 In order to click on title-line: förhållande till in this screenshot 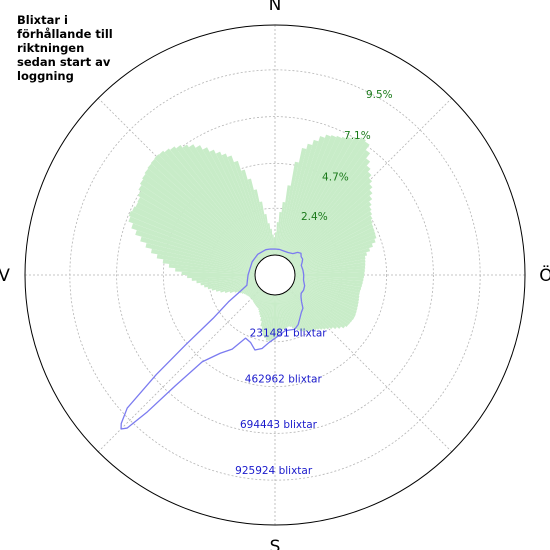, I will do `click(65, 34)`.